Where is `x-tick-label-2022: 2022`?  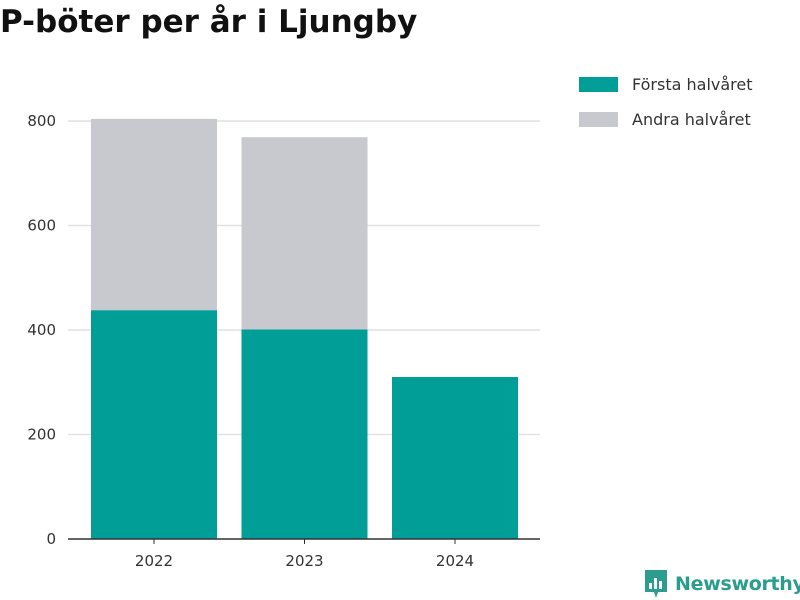 x-tick-label-2022: 2022 is located at coordinates (154, 561).